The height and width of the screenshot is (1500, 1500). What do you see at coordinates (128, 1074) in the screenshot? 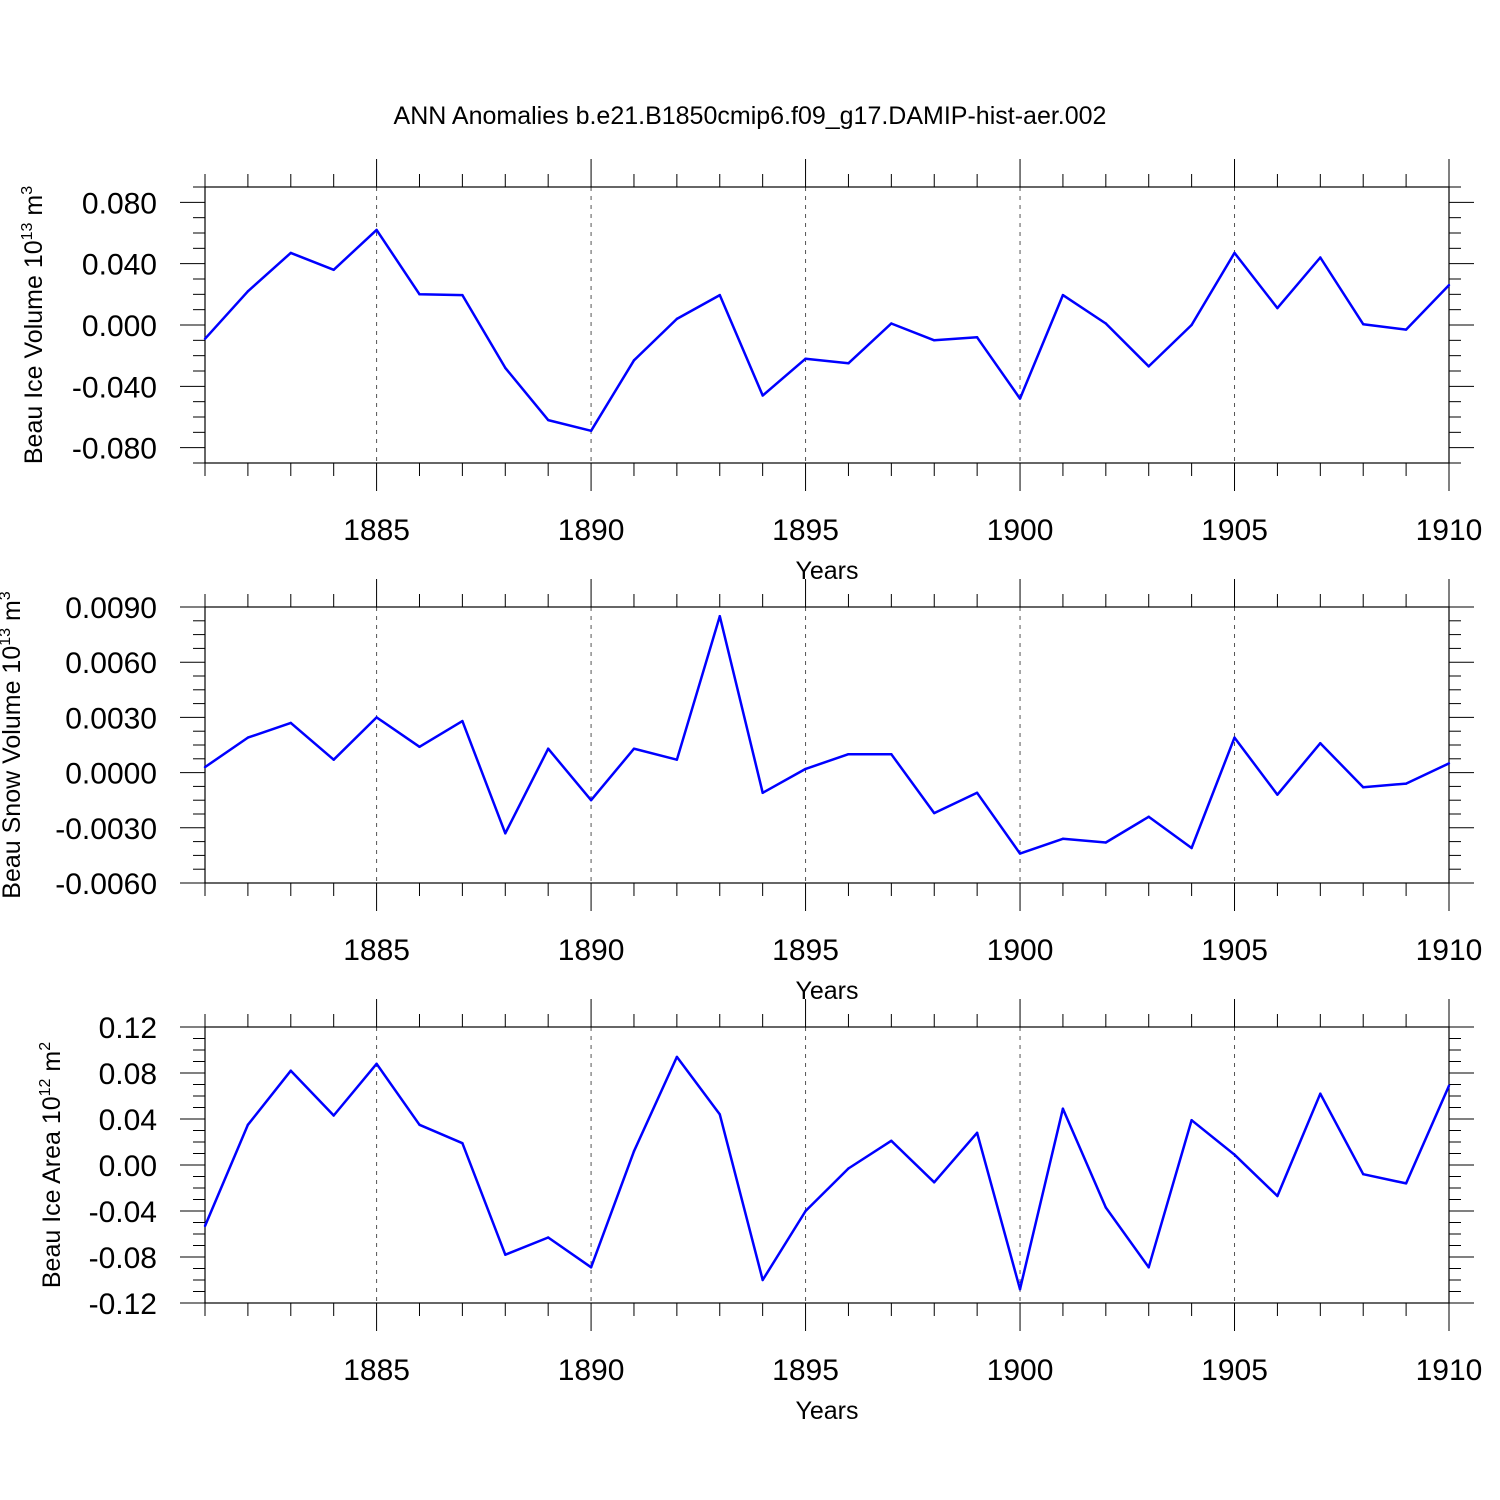
I see `y-tick-label: 0.08` at bounding box center [128, 1074].